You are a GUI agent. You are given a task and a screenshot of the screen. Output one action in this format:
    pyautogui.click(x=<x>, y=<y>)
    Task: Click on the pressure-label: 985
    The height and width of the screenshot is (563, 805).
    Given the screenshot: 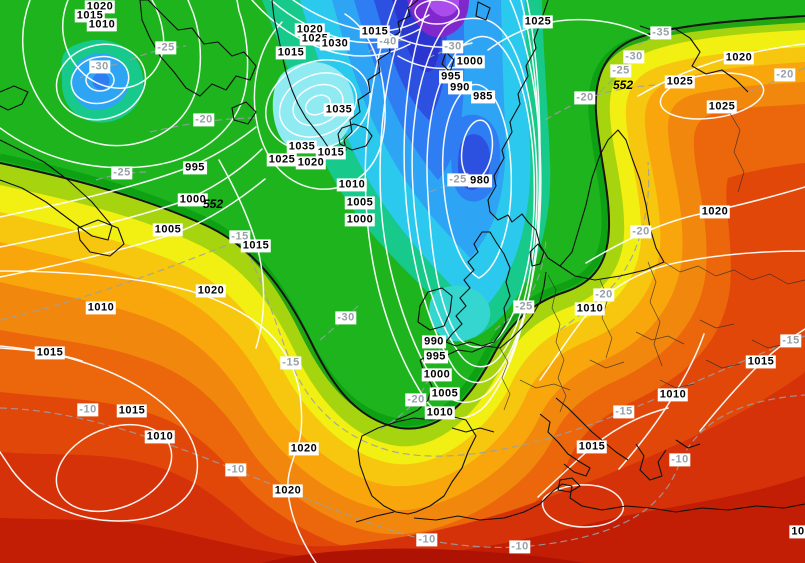 What is the action you would take?
    pyautogui.click(x=483, y=97)
    